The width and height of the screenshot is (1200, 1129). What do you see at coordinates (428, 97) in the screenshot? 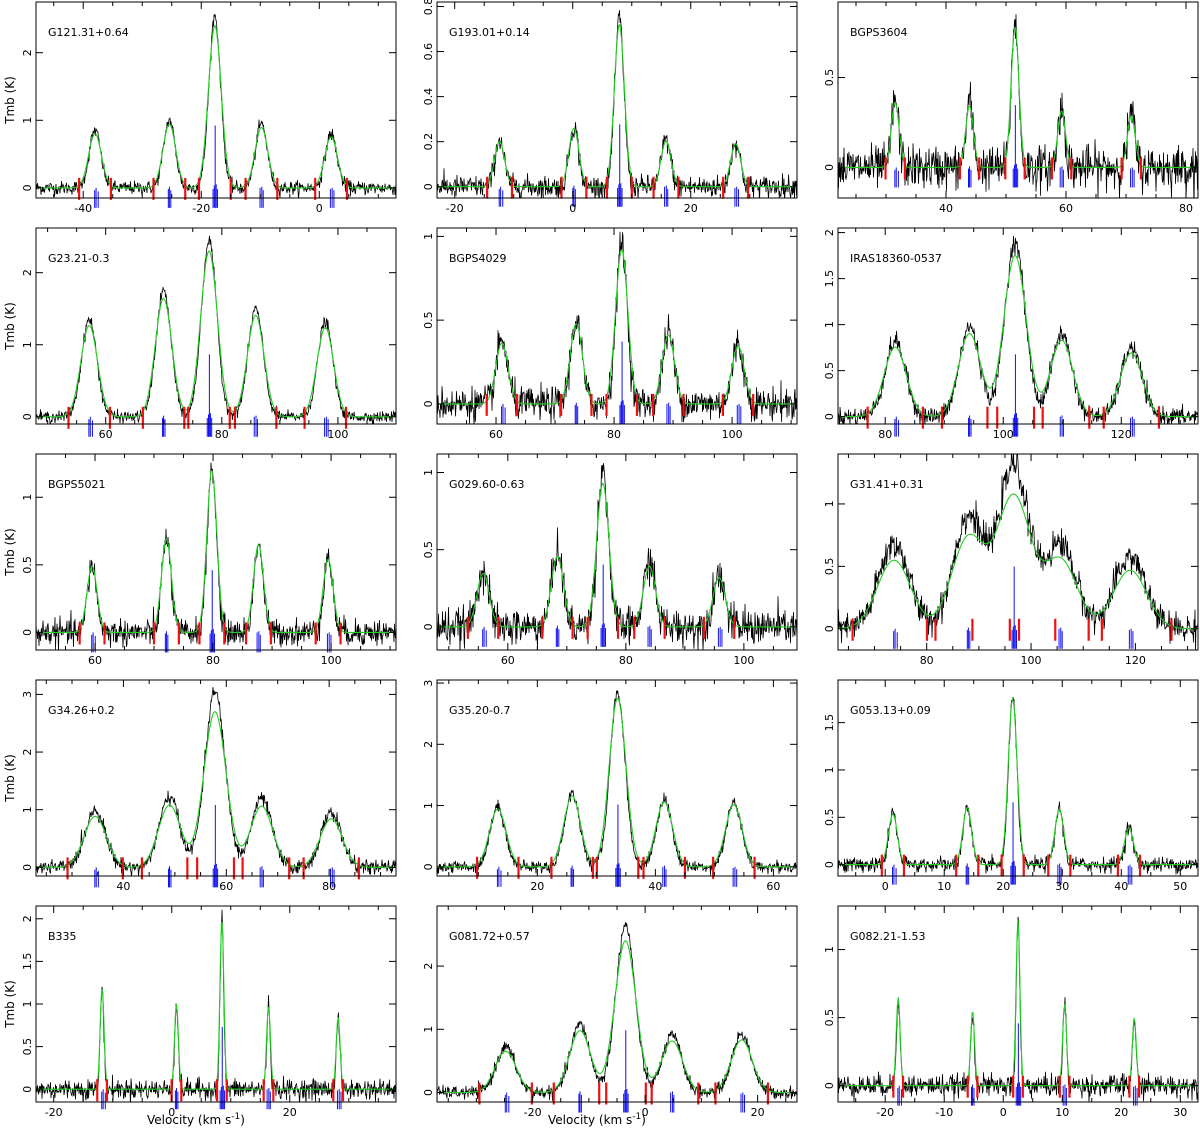
I see `y-tick-label: 0.4` at bounding box center [428, 97].